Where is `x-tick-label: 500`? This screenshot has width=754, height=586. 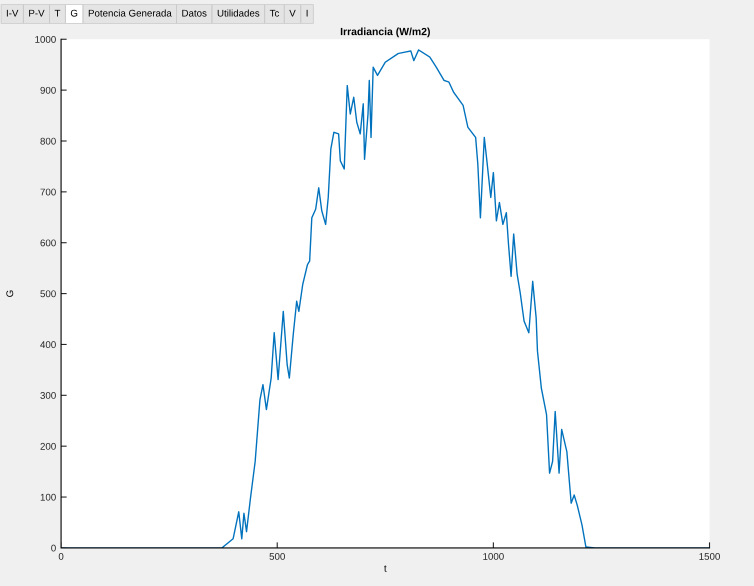 x-tick-label: 500 is located at coordinates (277, 556).